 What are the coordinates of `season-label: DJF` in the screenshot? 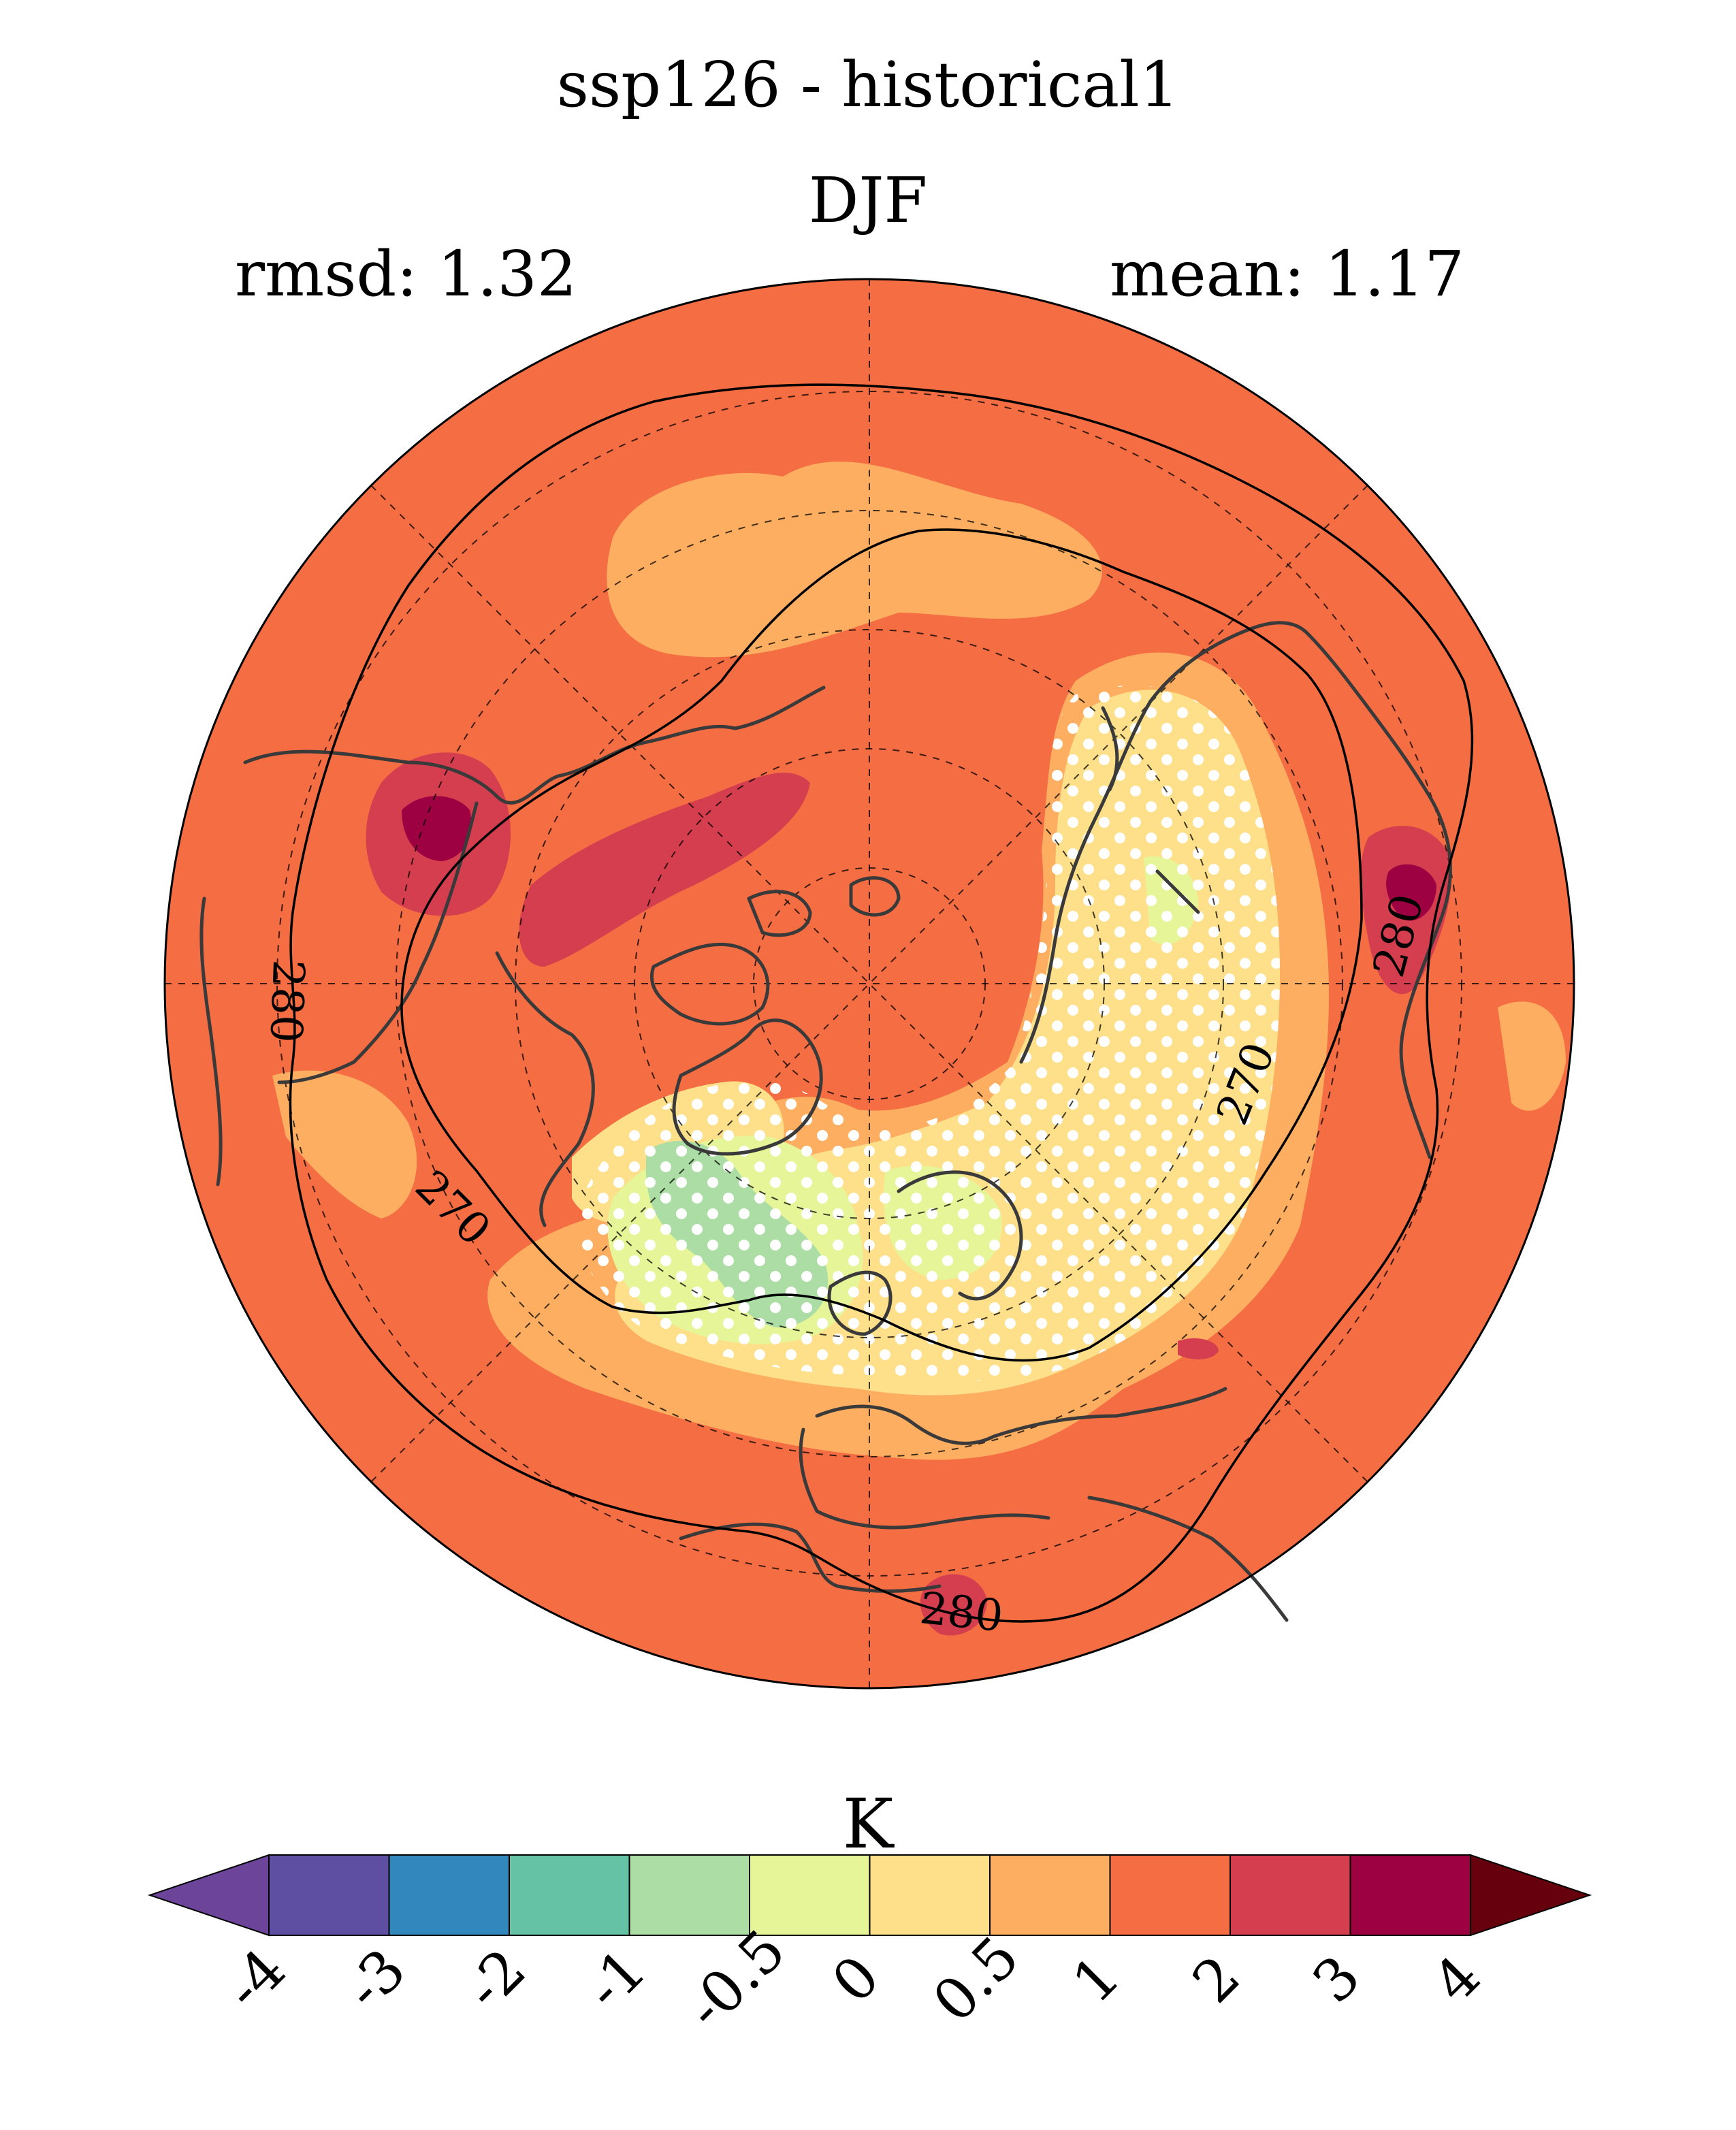 It's located at (868, 200).